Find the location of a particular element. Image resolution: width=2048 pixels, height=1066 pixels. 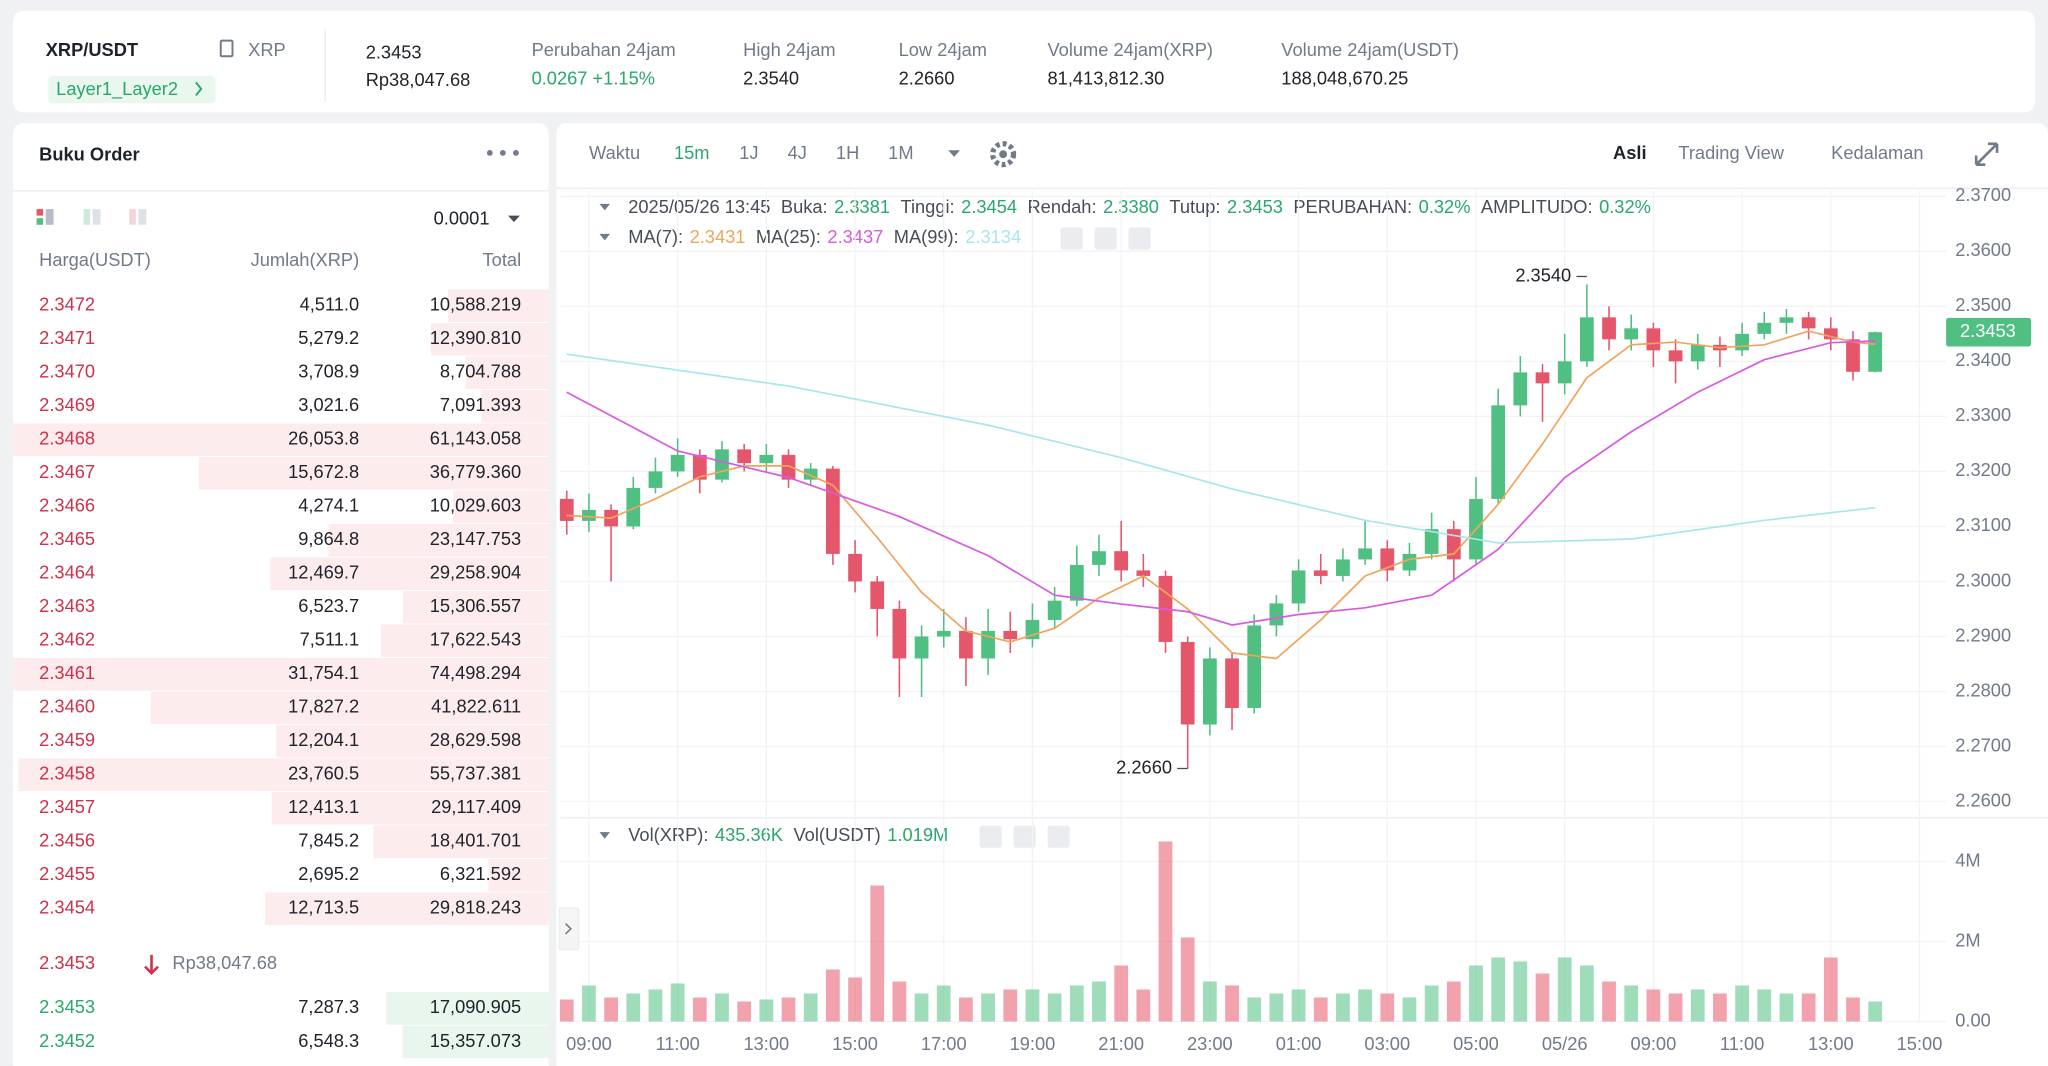

row-amount: 26,053.8 is located at coordinates (323, 438).